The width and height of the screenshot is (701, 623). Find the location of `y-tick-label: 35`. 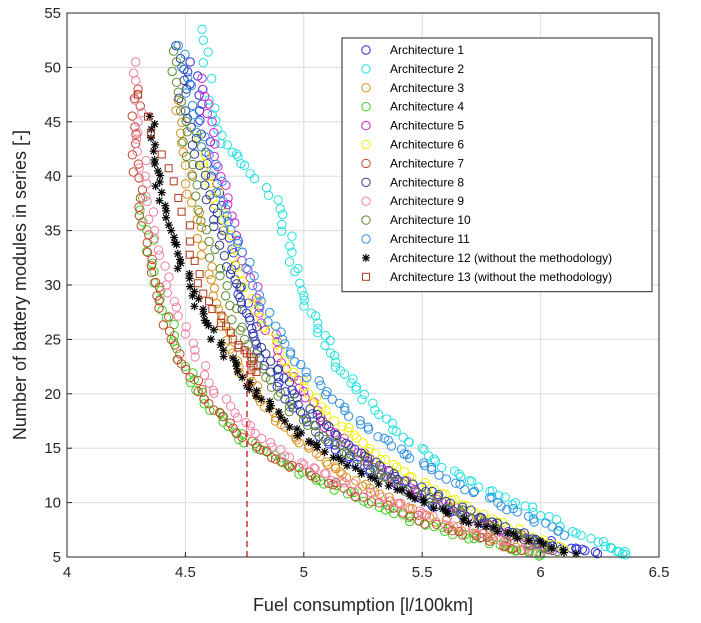

y-tick-label: 35 is located at coordinates (52, 231).